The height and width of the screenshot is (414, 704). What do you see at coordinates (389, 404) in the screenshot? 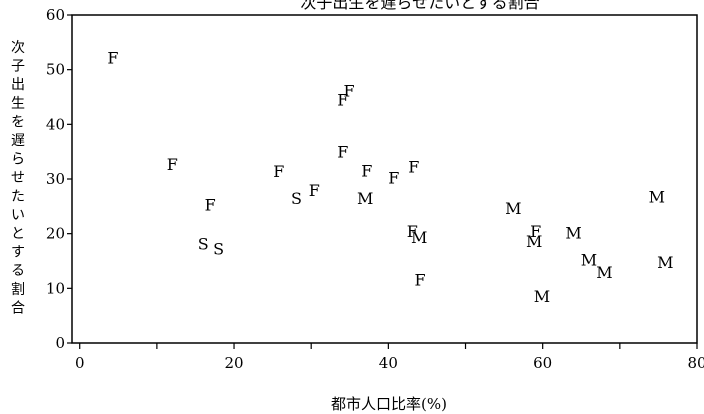
I see `x-axis-label: 都市人口比率(%)` at bounding box center [389, 404].